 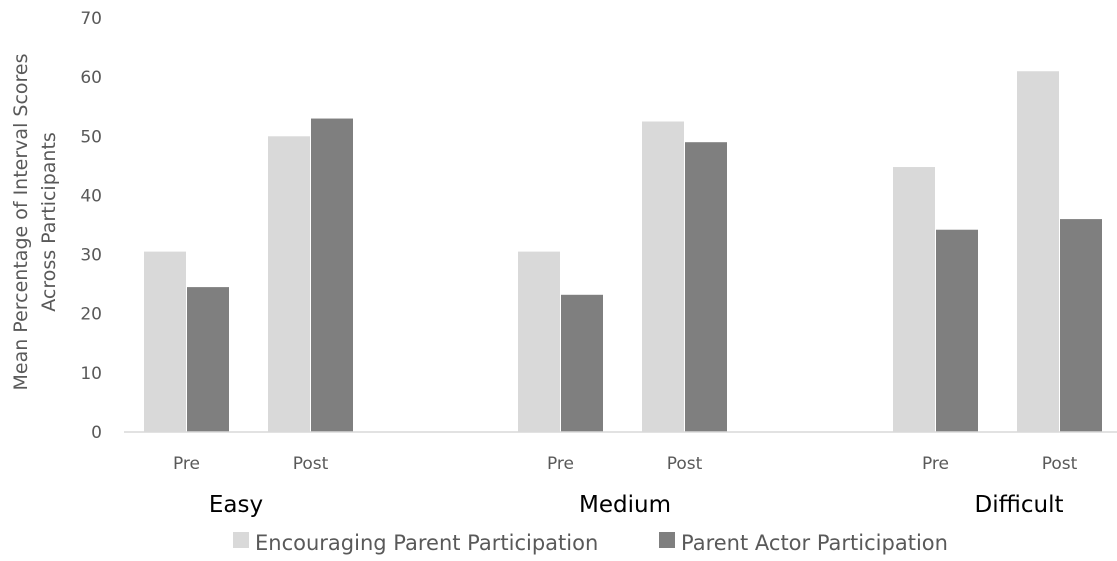 What do you see at coordinates (236, 505) in the screenshot?
I see `group-label-easy: Easy` at bounding box center [236, 505].